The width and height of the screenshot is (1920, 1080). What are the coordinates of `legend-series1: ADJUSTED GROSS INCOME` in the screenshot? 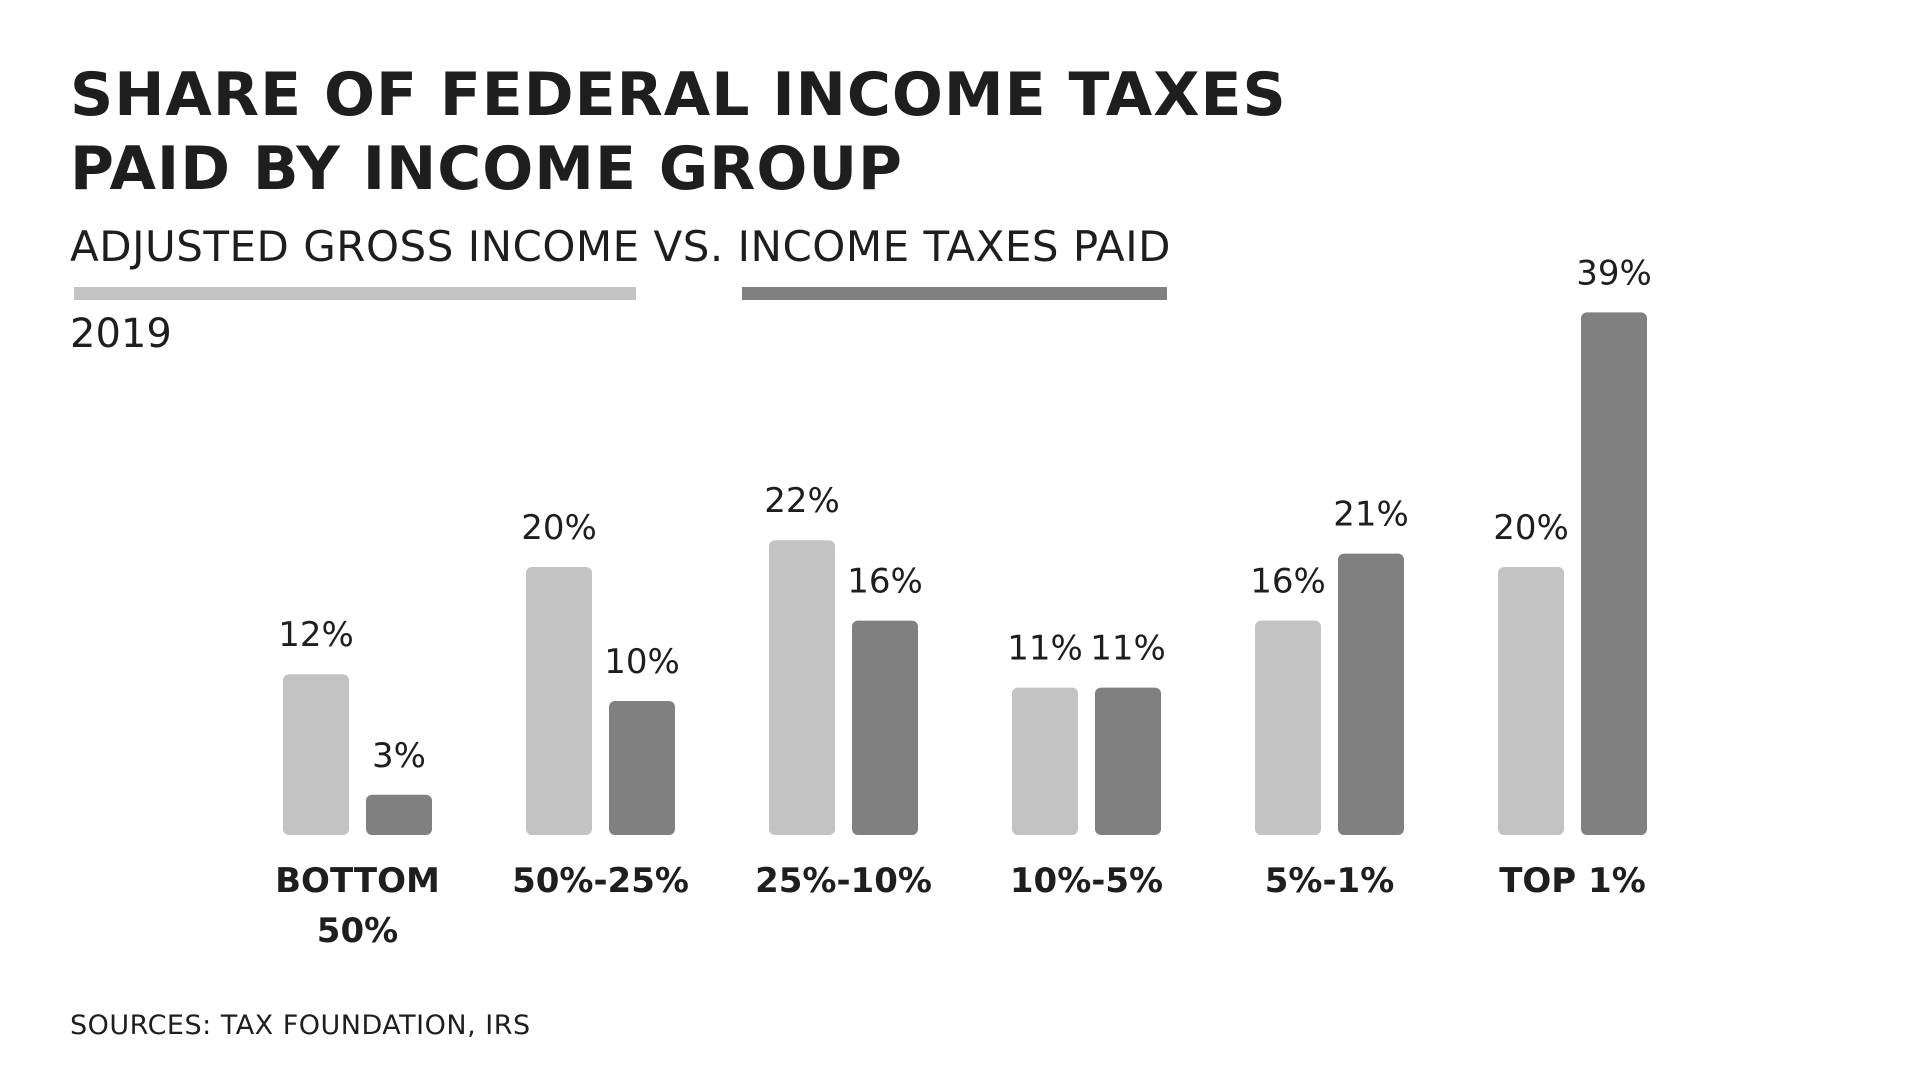 It's located at (355, 261).